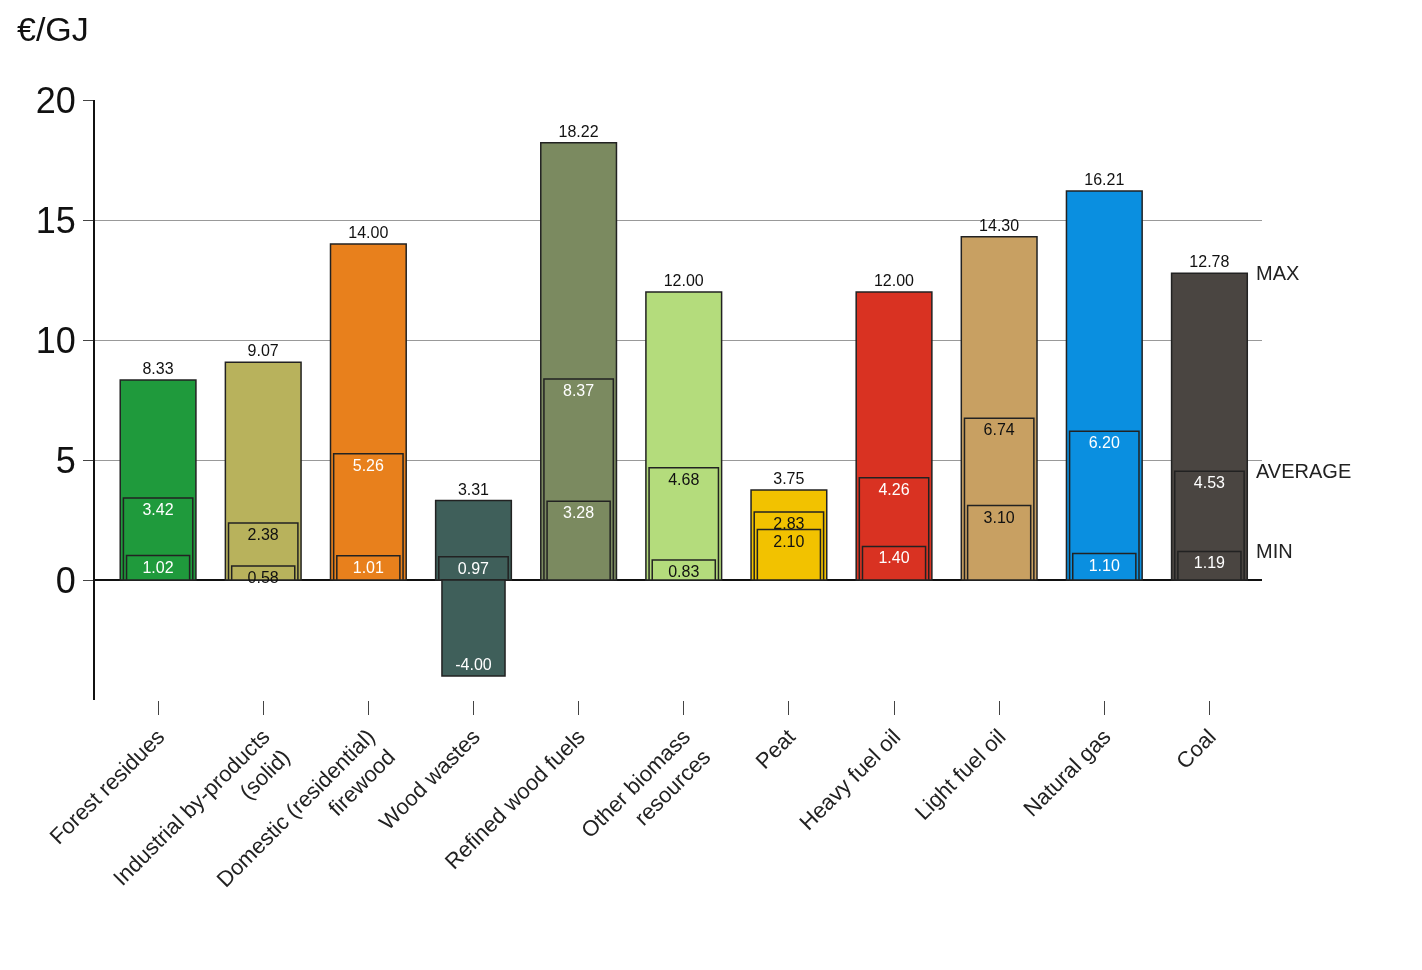 The height and width of the screenshot is (970, 1422). What do you see at coordinates (65, 580) in the screenshot?
I see `y-tick-label: 0` at bounding box center [65, 580].